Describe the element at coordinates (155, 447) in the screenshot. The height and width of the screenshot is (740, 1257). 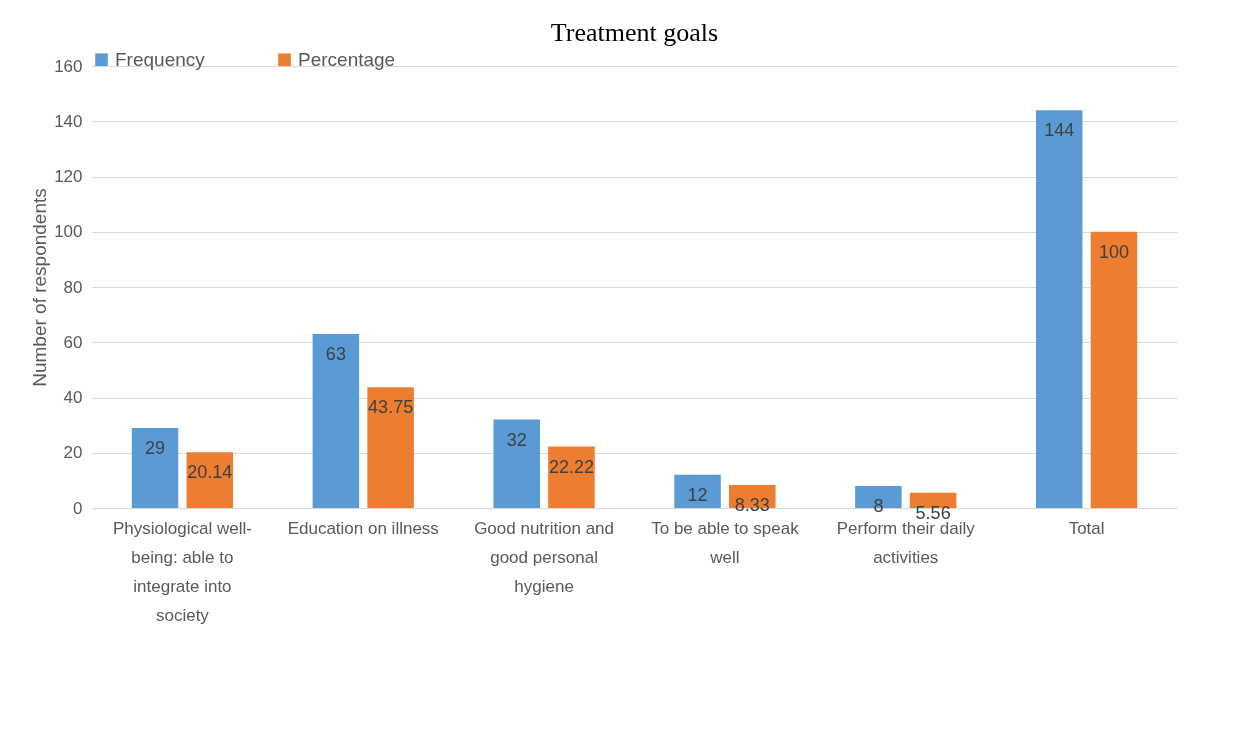
I see `data-label: 29` at that location.